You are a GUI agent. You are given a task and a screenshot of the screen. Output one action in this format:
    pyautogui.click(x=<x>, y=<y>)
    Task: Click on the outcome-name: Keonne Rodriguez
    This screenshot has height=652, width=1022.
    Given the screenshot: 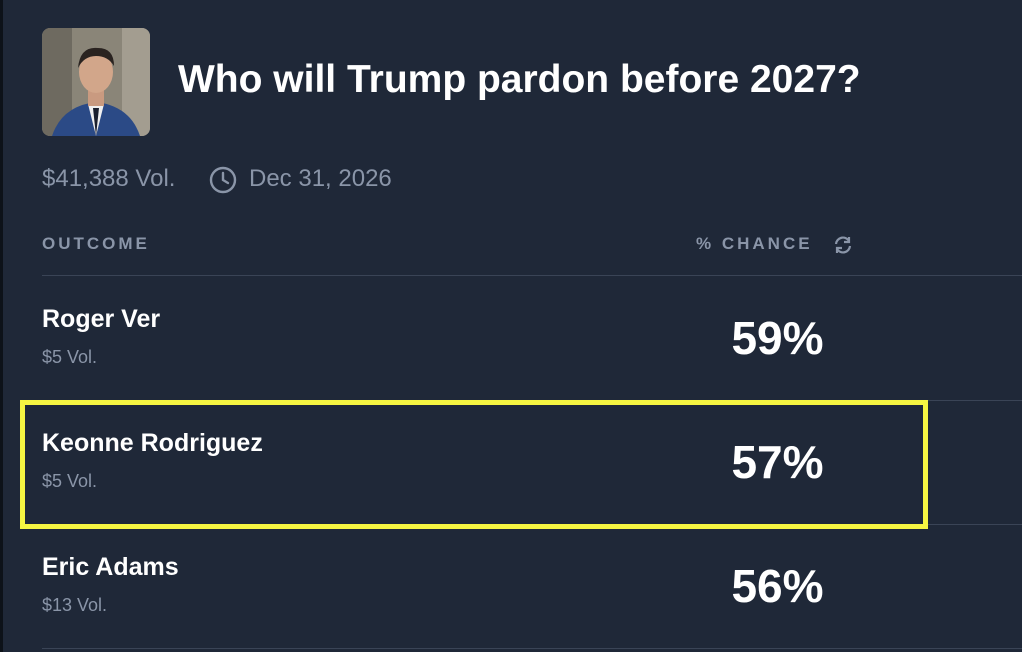 What is the action you would take?
    pyautogui.click(x=152, y=443)
    